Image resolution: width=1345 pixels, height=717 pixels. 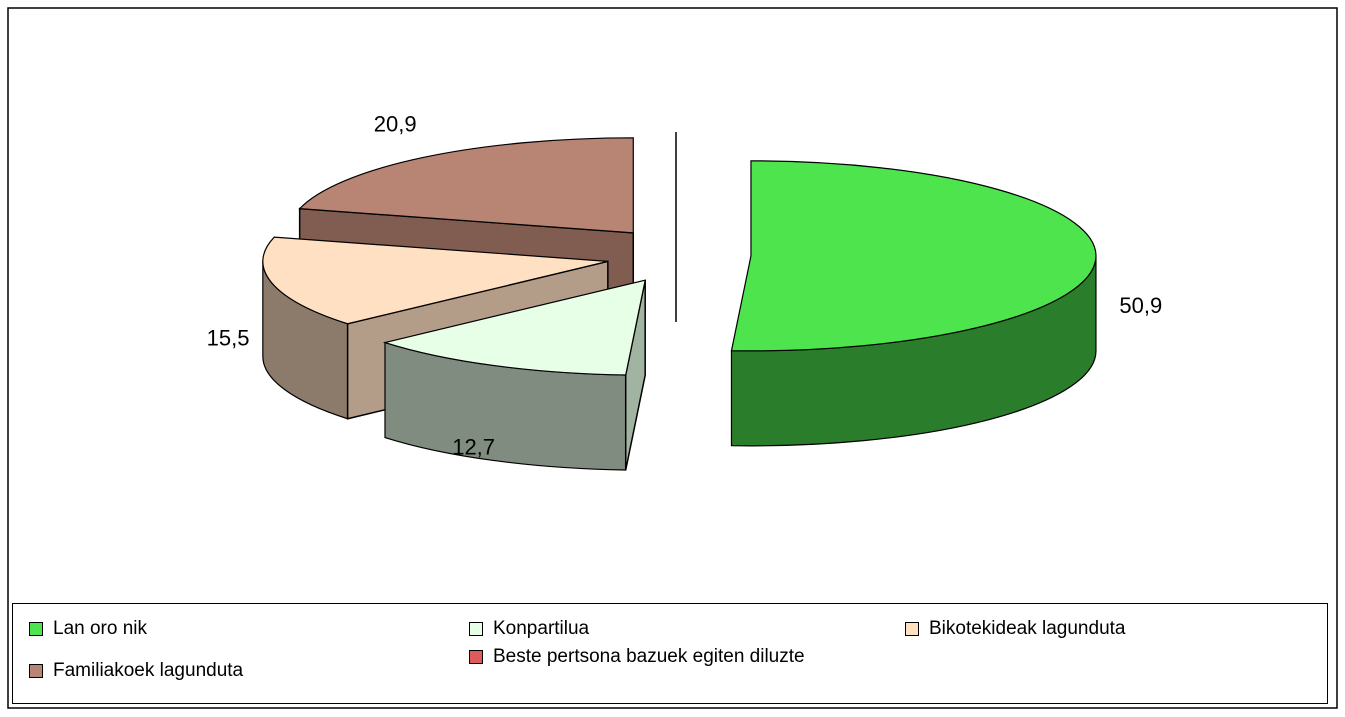 I want to click on legend-label: Bikotekideak lagunduta, so click(x=1027, y=628).